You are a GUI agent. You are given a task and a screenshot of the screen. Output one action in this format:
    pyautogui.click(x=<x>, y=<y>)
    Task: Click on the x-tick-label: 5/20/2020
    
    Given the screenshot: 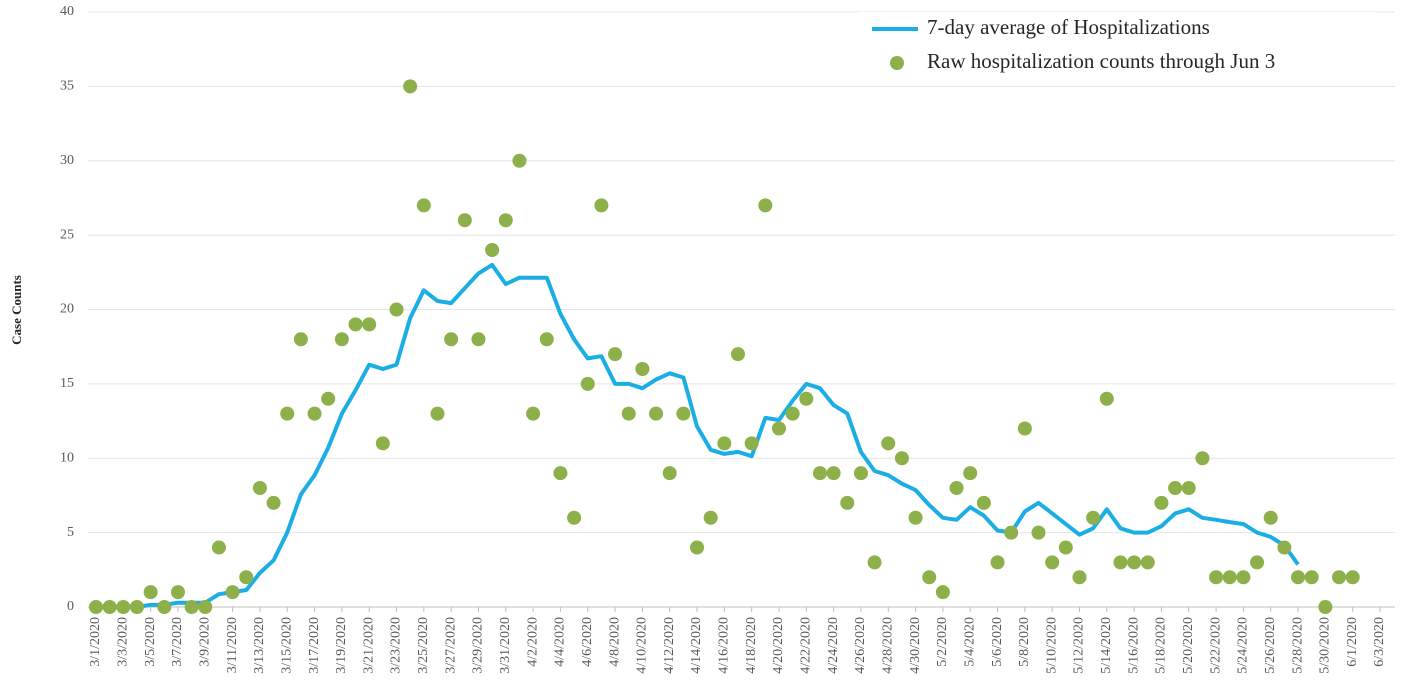 What is the action you would take?
    pyautogui.click(x=1188, y=645)
    